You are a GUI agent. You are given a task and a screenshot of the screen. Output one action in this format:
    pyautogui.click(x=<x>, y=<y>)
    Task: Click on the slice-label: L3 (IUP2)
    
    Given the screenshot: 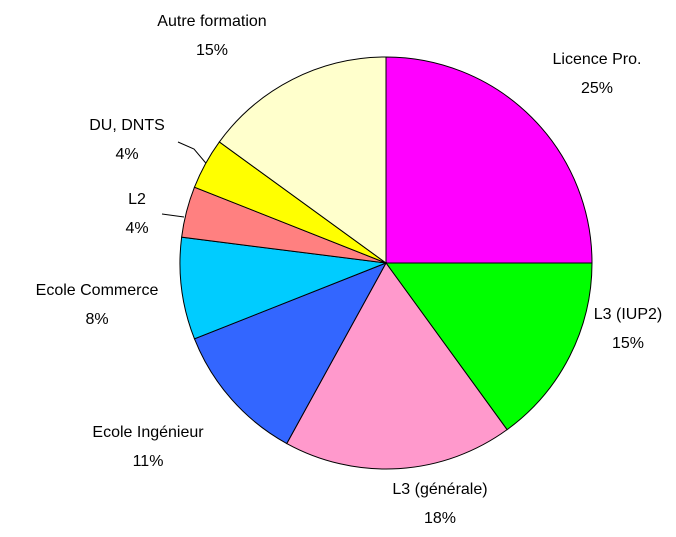 What is the action you would take?
    pyautogui.click(x=628, y=314)
    